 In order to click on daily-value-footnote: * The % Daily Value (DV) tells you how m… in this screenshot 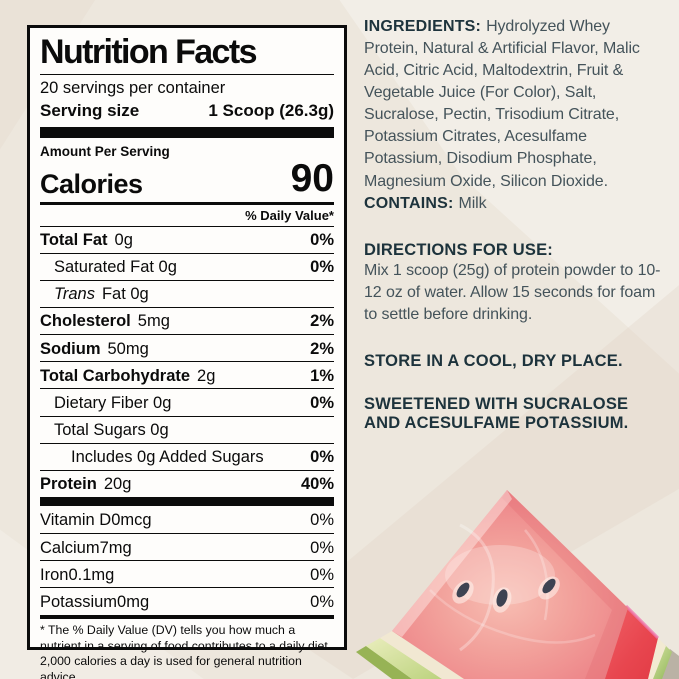, I will do `click(186, 651)`.